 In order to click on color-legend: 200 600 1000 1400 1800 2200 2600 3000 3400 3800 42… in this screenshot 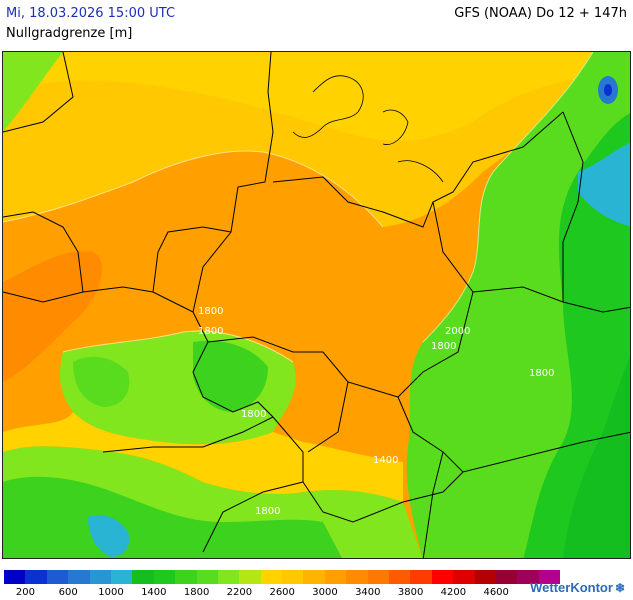, I will do `click(282, 584)`.